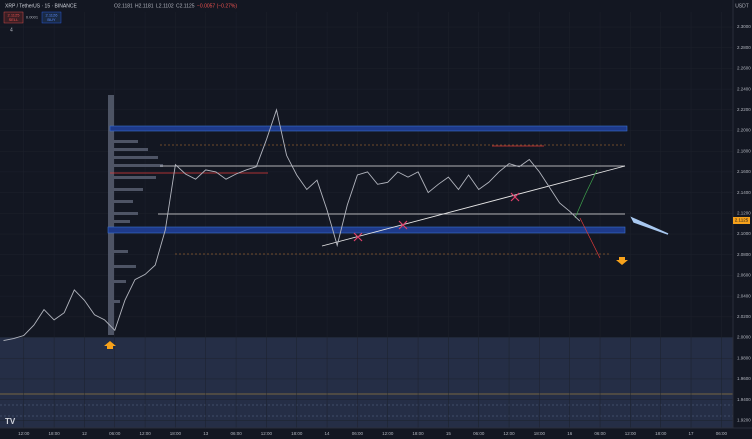 The height and width of the screenshot is (439, 752). What do you see at coordinates (744, 420) in the screenshot?
I see `y-tick-label: 1.9200` at bounding box center [744, 420].